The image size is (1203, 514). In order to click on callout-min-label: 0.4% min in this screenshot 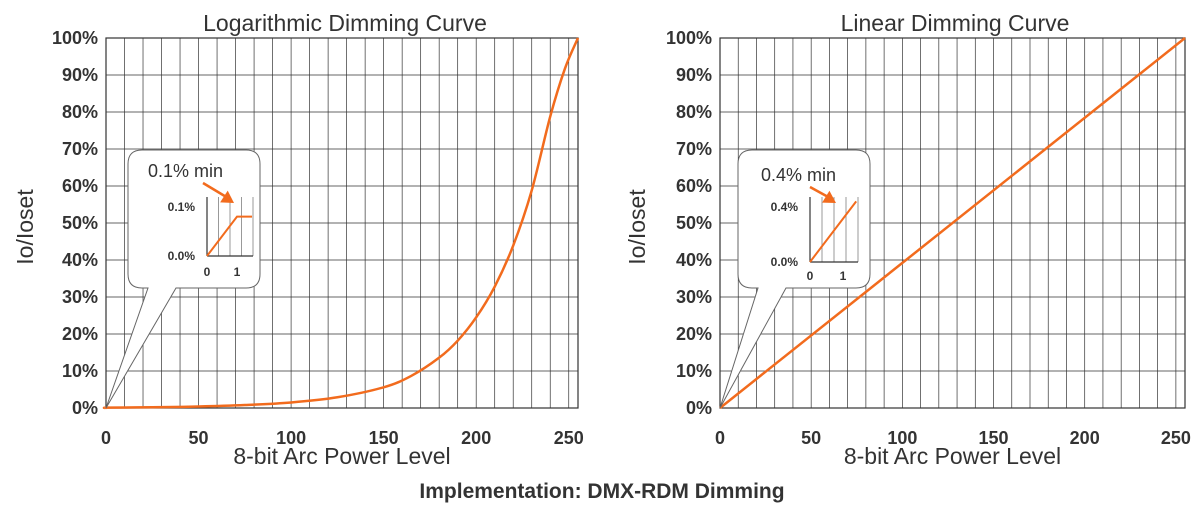, I will do `click(798, 175)`.